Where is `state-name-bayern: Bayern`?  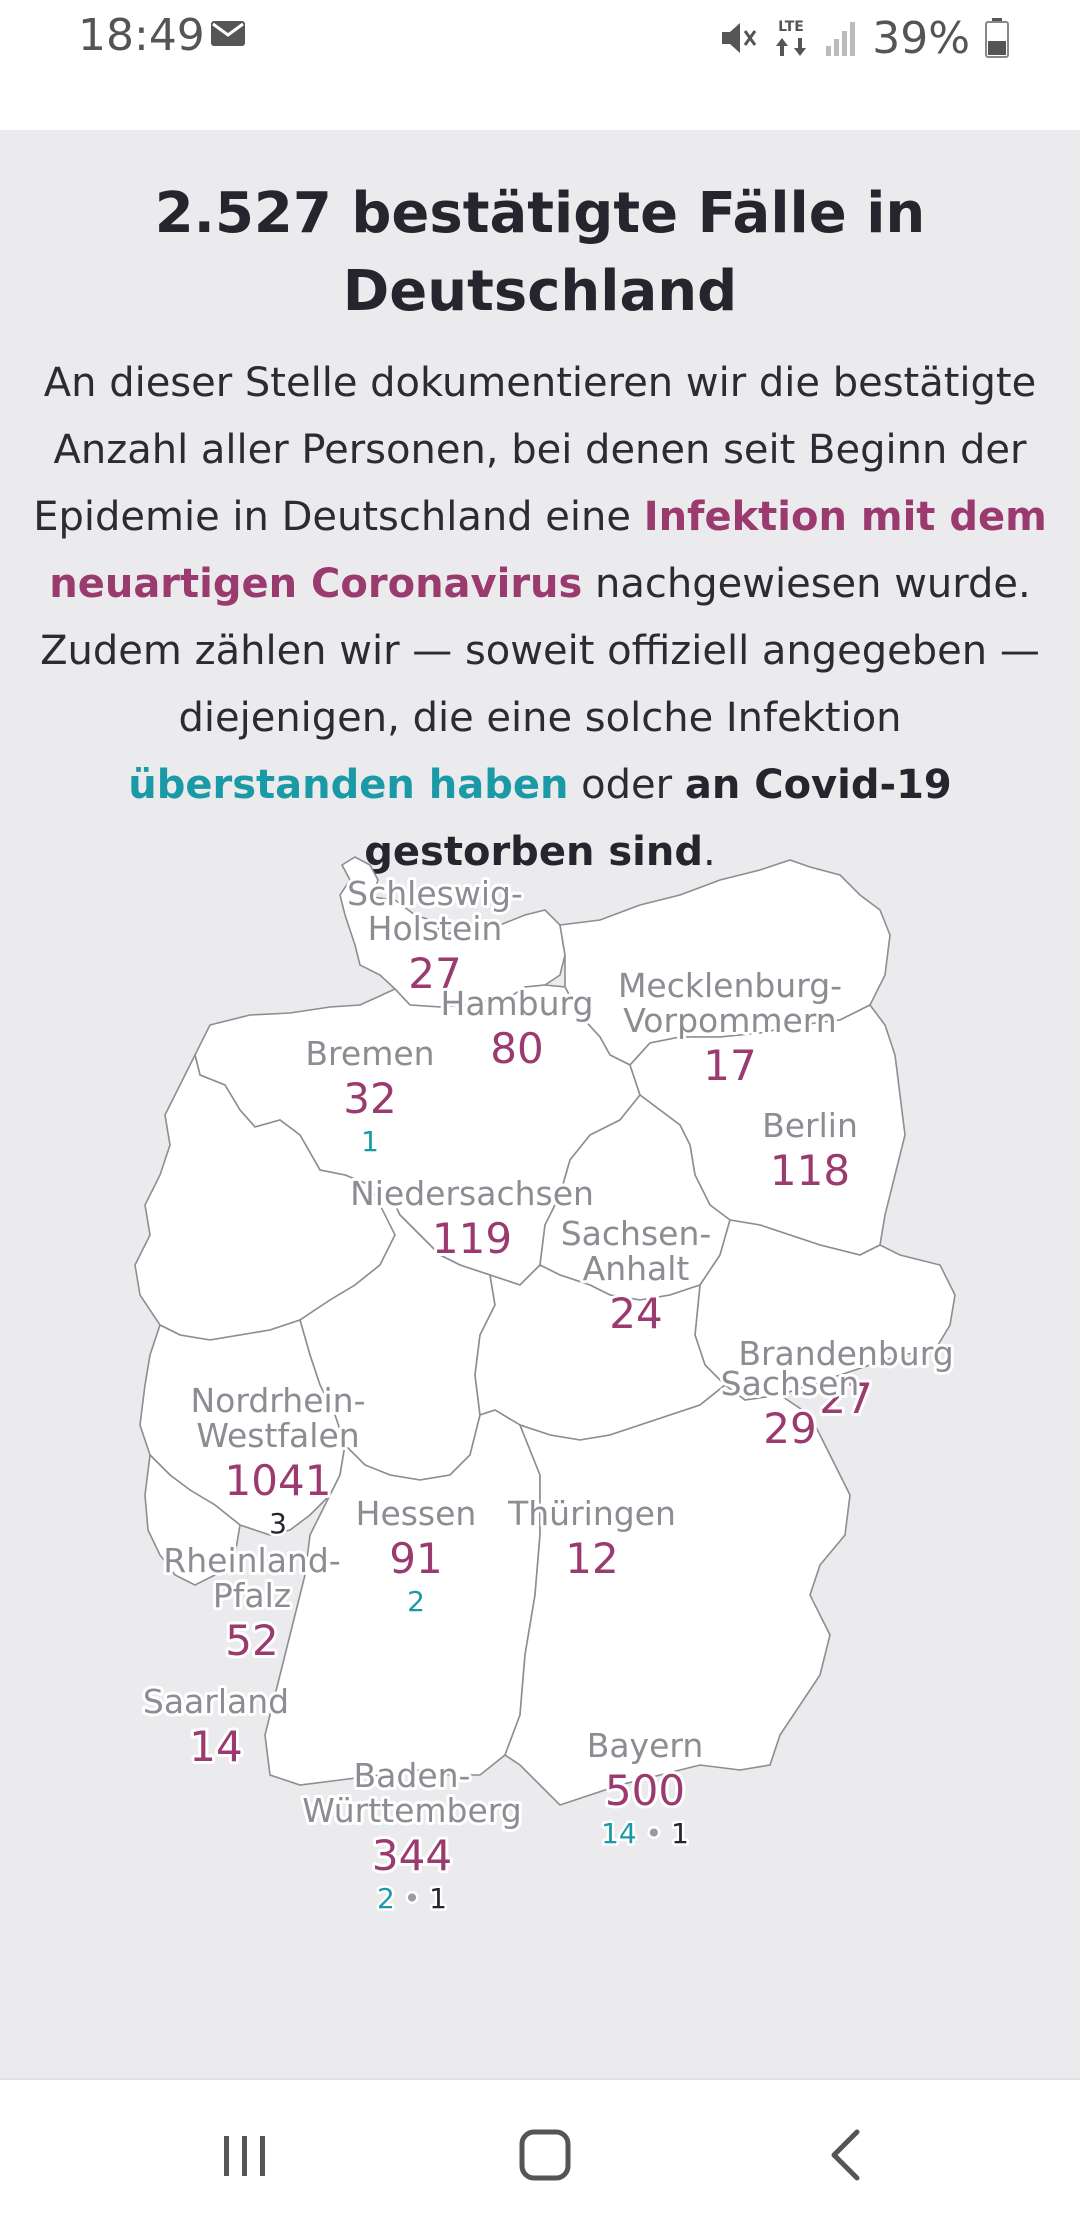
state-name-bayern: Bayern is located at coordinates (645, 1745).